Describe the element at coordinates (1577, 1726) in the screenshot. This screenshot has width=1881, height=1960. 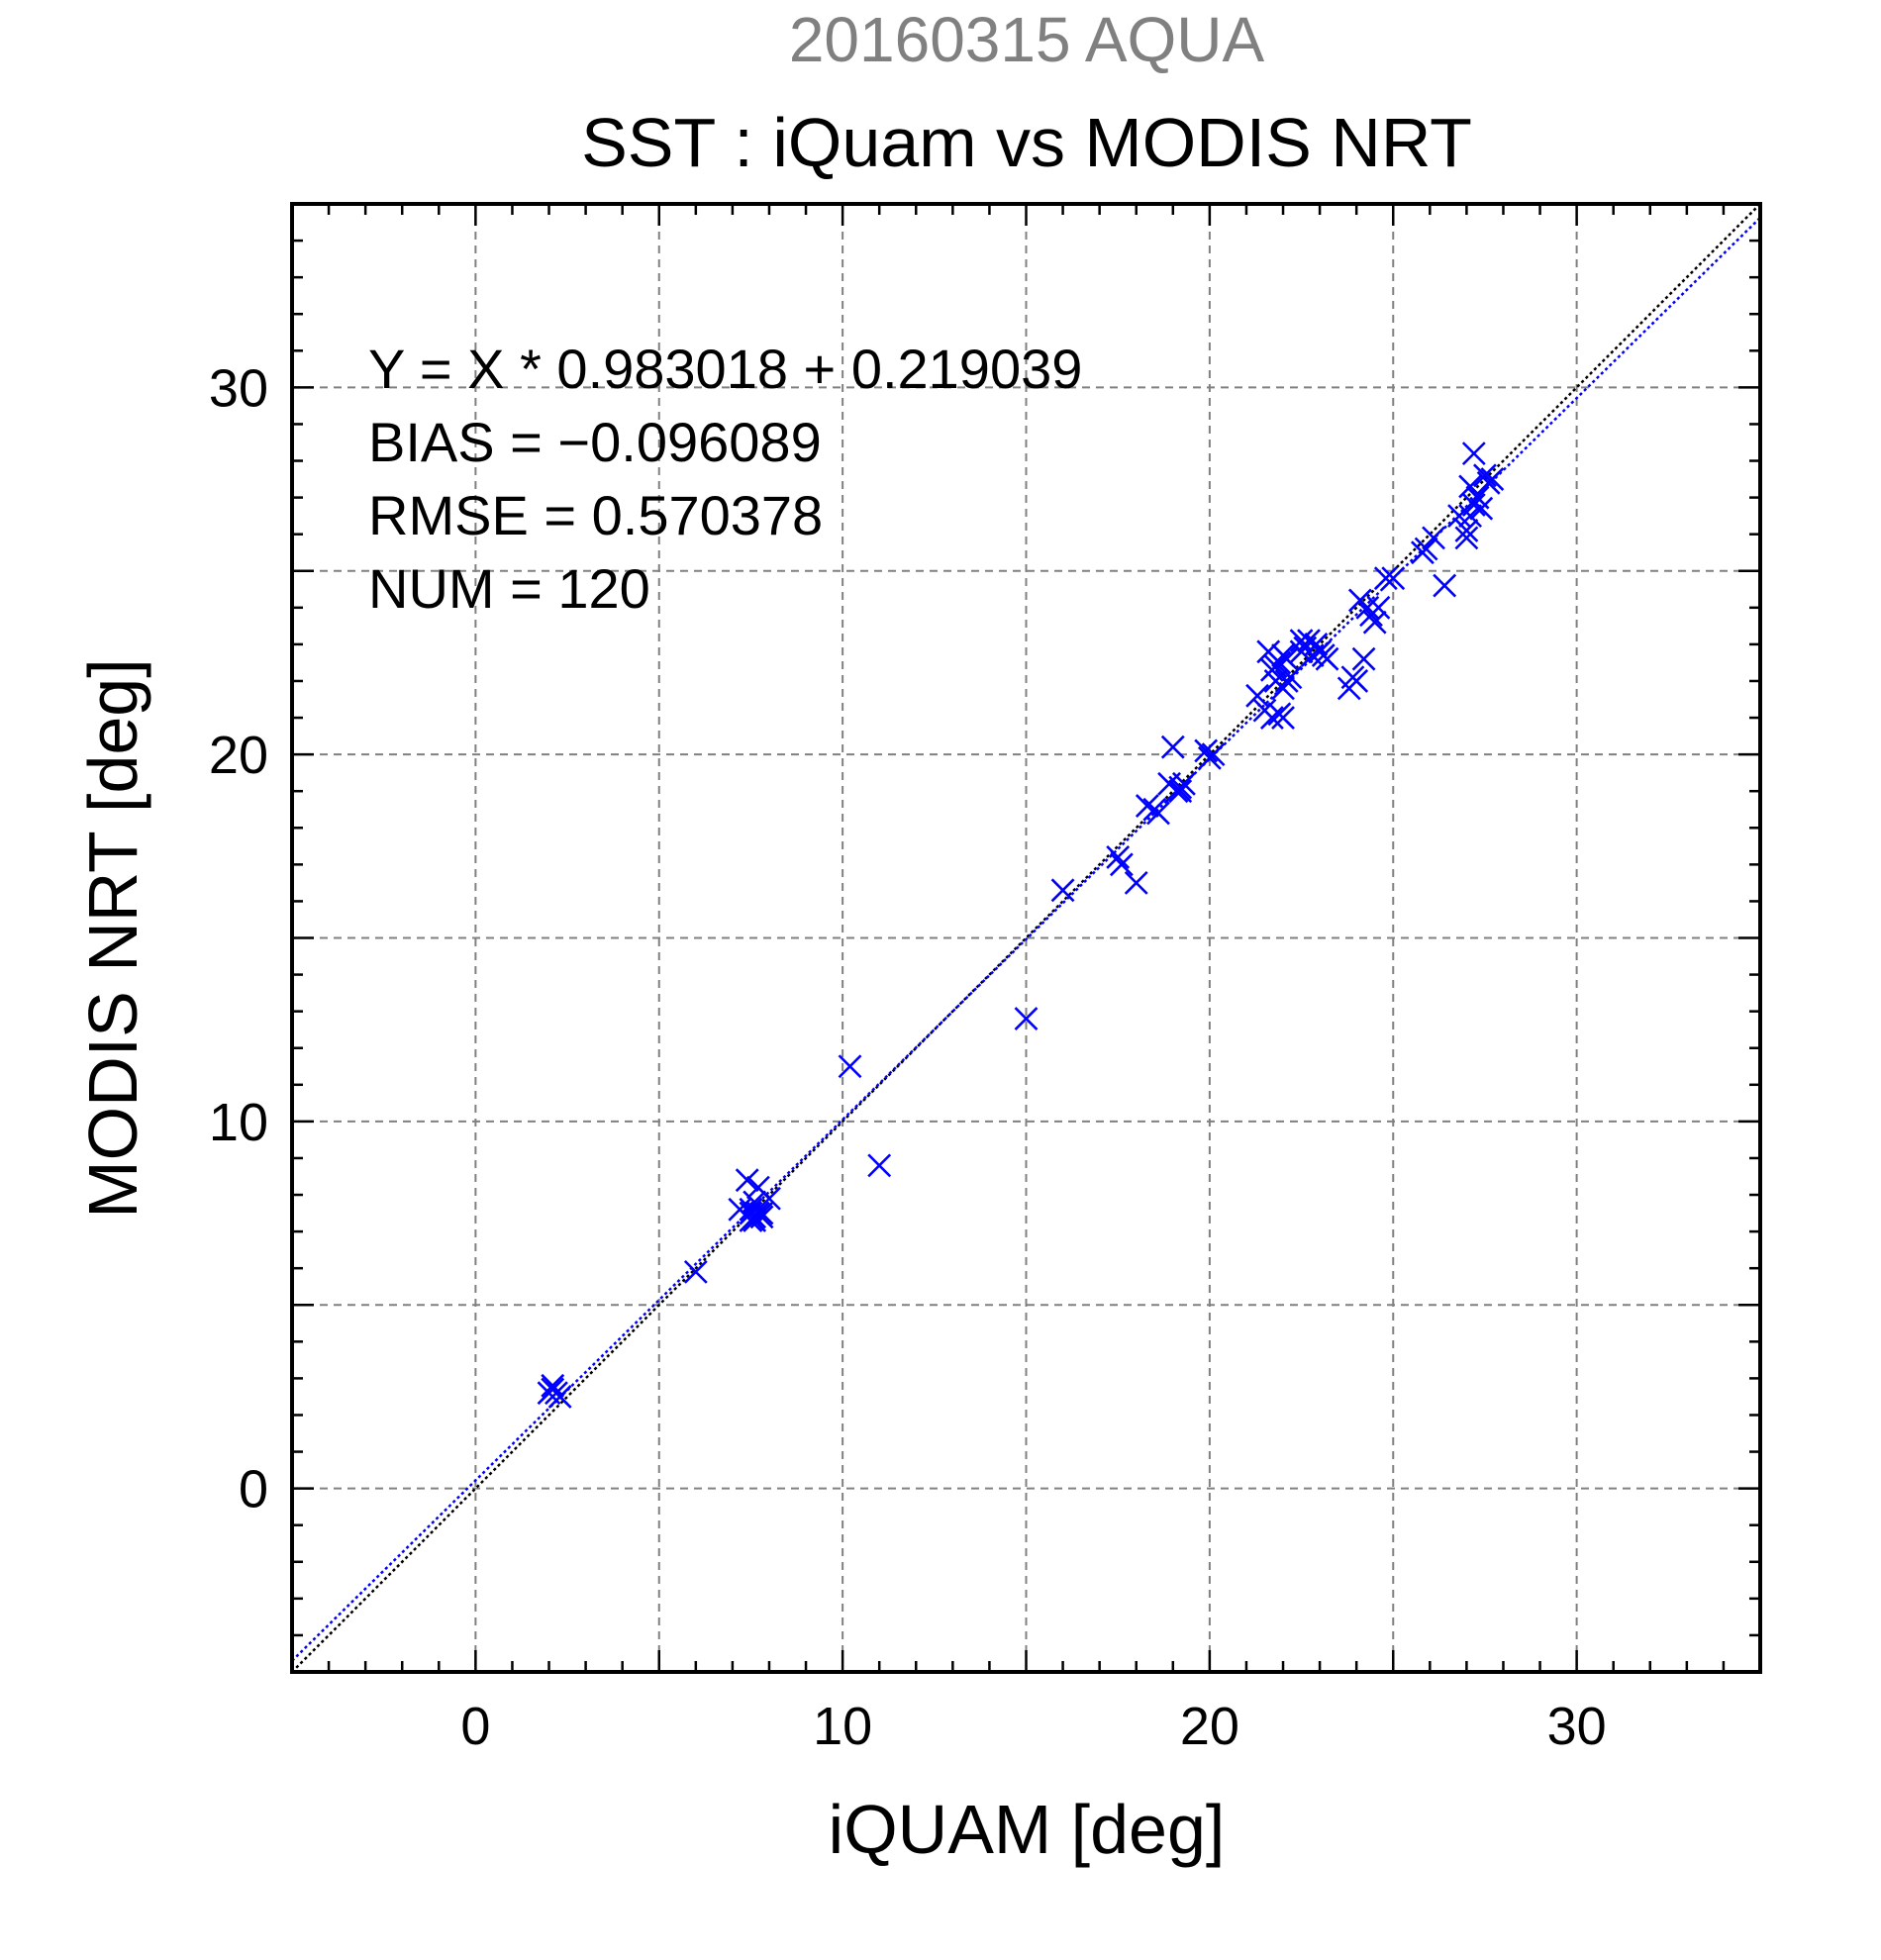
I see `x-tick-label: 30` at that location.